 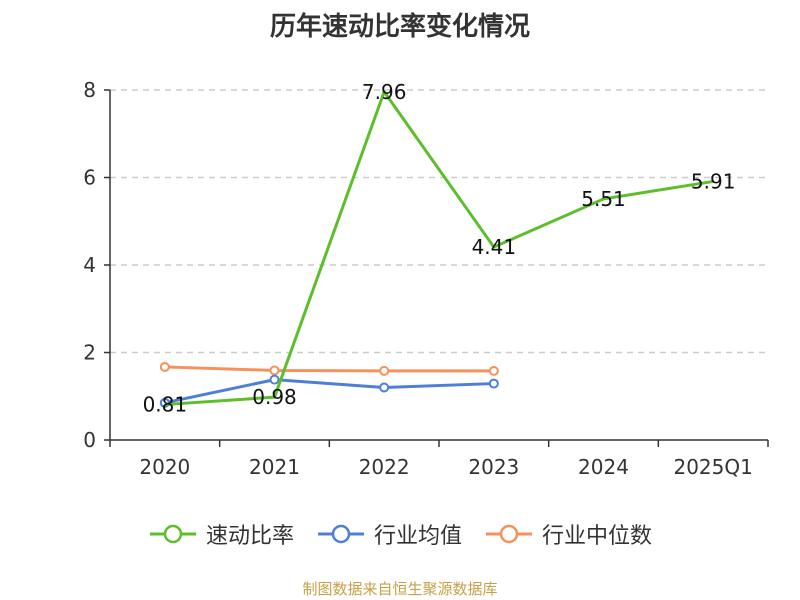 What do you see at coordinates (274, 397) in the screenshot?
I see `data-label: 0.98` at bounding box center [274, 397].